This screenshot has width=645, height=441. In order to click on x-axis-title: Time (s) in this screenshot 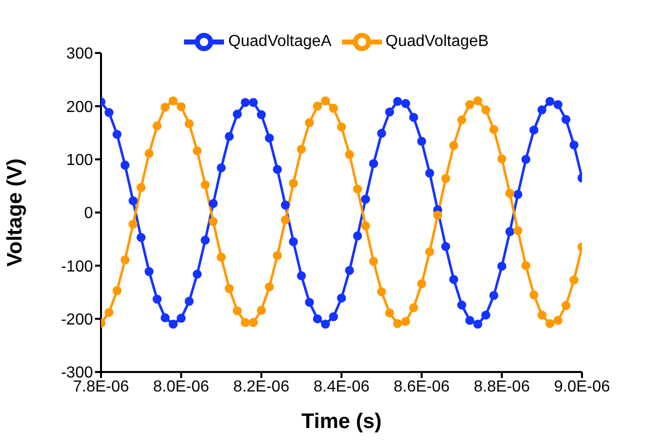, I will do `click(341, 421)`.